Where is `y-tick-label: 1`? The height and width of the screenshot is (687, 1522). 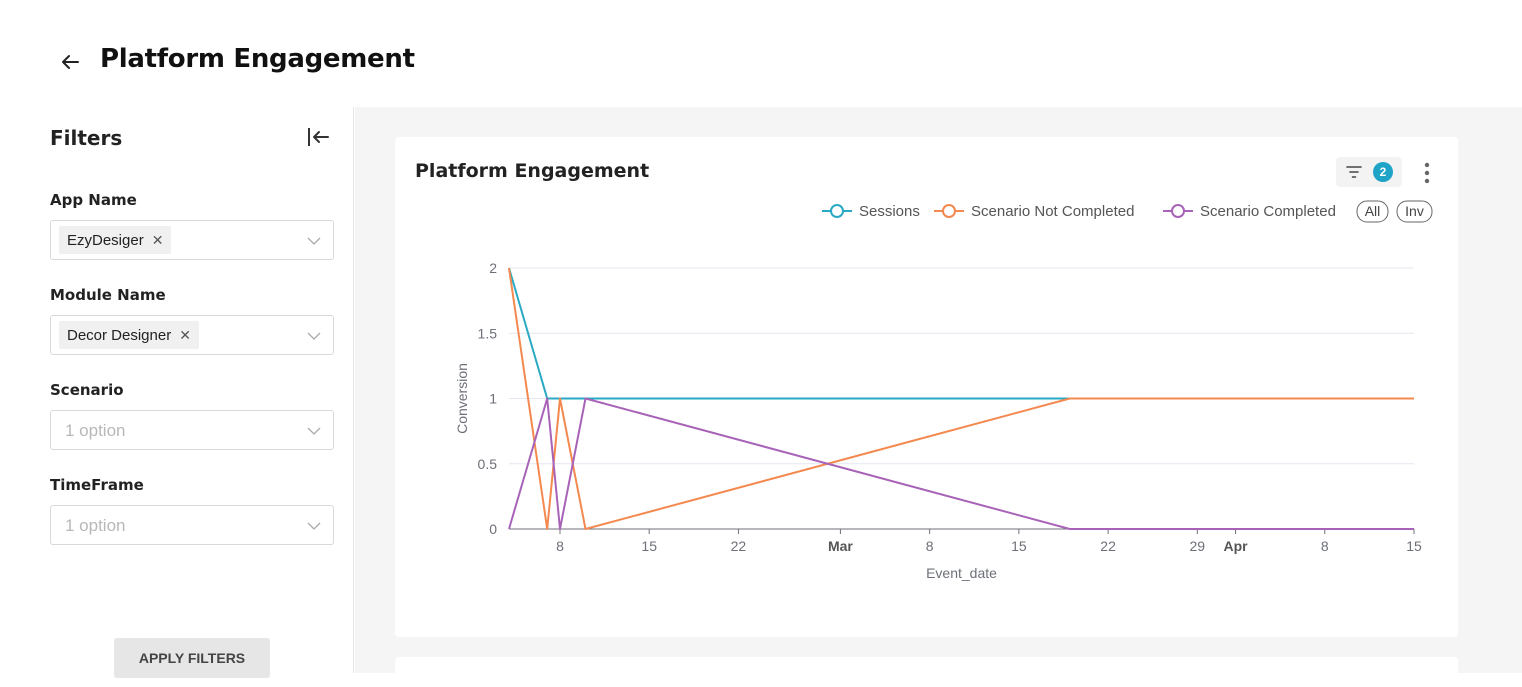 y-tick-label: 1 is located at coordinates (493, 399).